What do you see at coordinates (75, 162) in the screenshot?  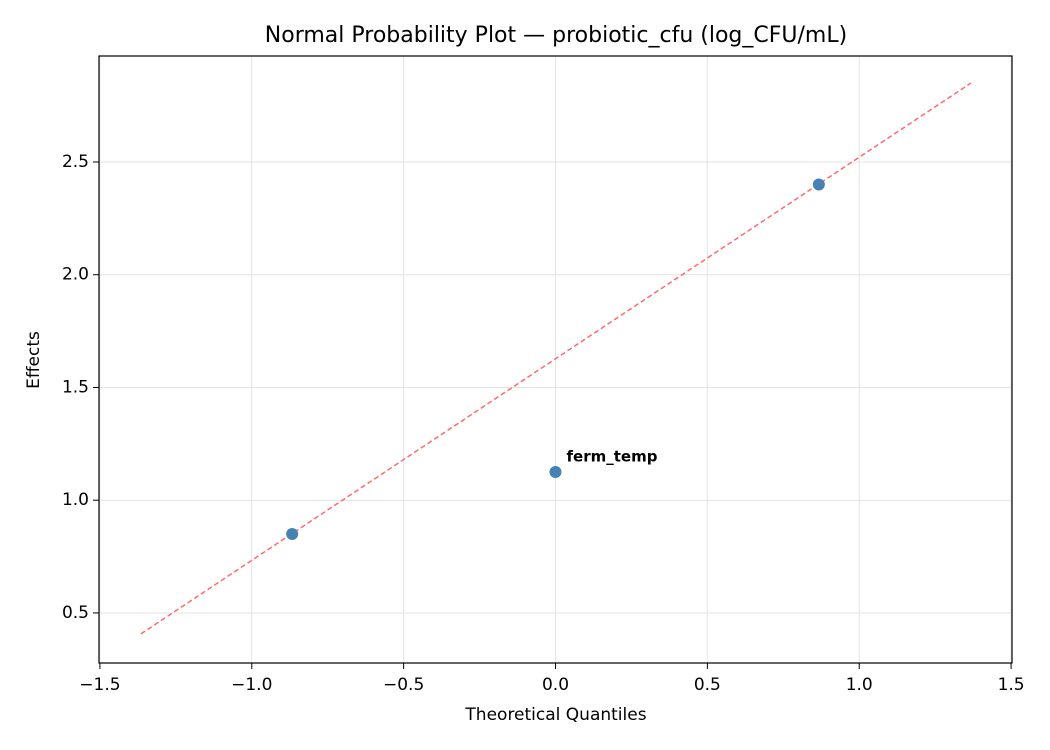 I see `y-tick-label: 2.5` at bounding box center [75, 162].